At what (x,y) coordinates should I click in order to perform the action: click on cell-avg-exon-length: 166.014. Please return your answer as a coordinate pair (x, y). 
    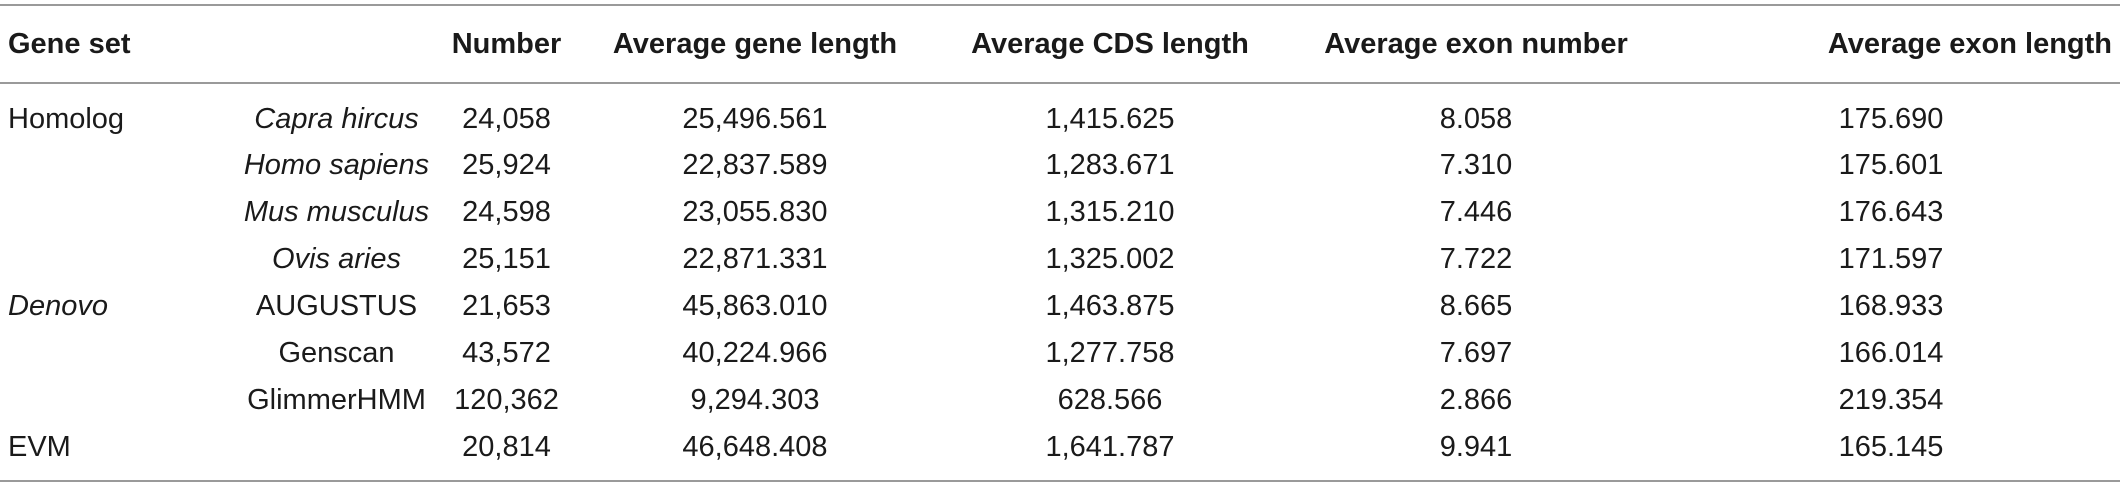
    Looking at the image, I should click on (1891, 353).